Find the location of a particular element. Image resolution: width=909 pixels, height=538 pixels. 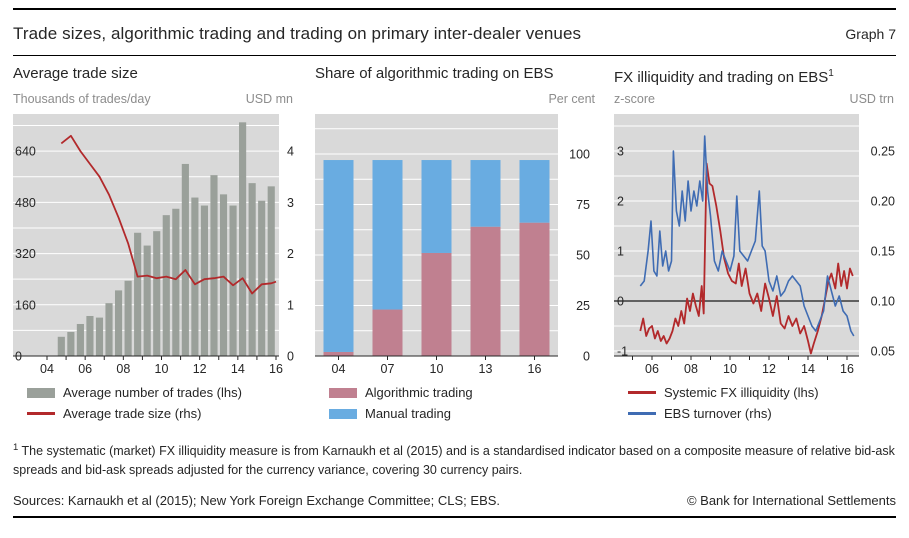

legend-label: Algorithmic trading is located at coordinates (419, 392).